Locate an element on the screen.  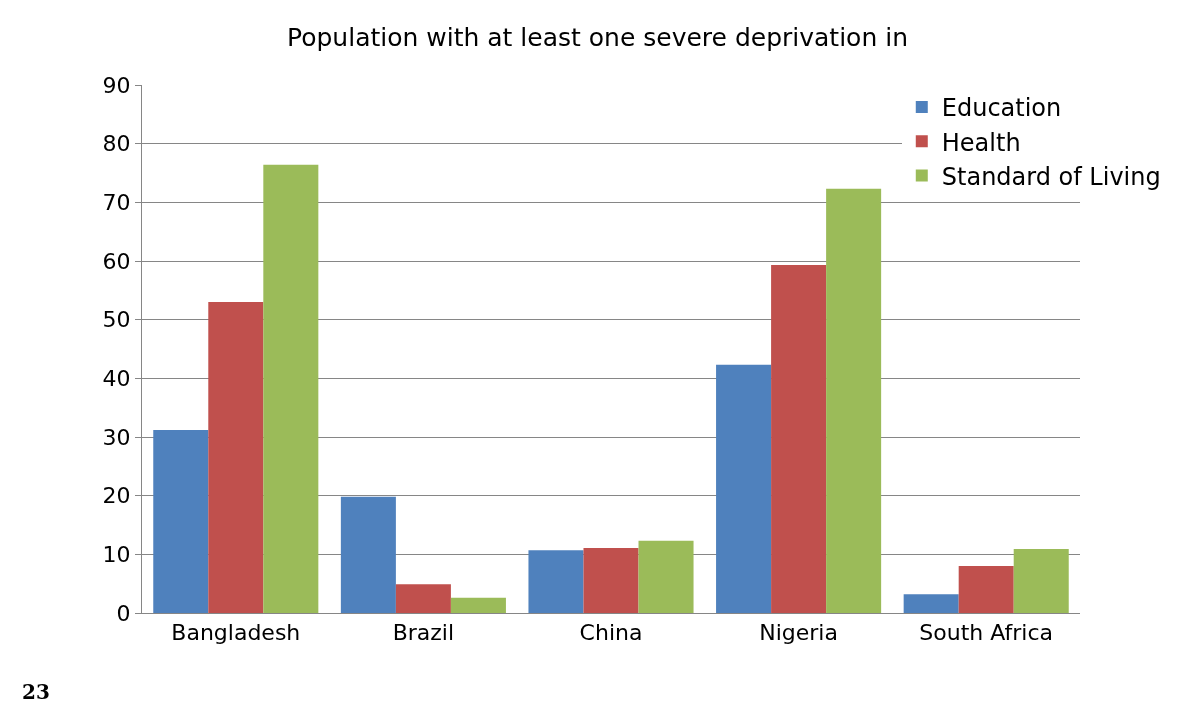
y-tick-label: 90 is located at coordinates (116, 85).